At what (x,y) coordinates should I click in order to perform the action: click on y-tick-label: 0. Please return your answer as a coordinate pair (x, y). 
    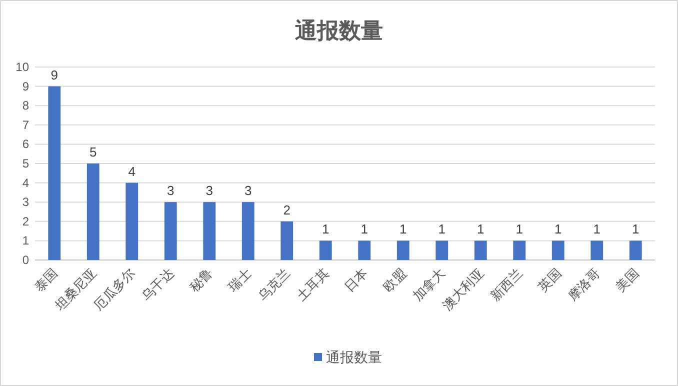
    Looking at the image, I should click on (26, 260).